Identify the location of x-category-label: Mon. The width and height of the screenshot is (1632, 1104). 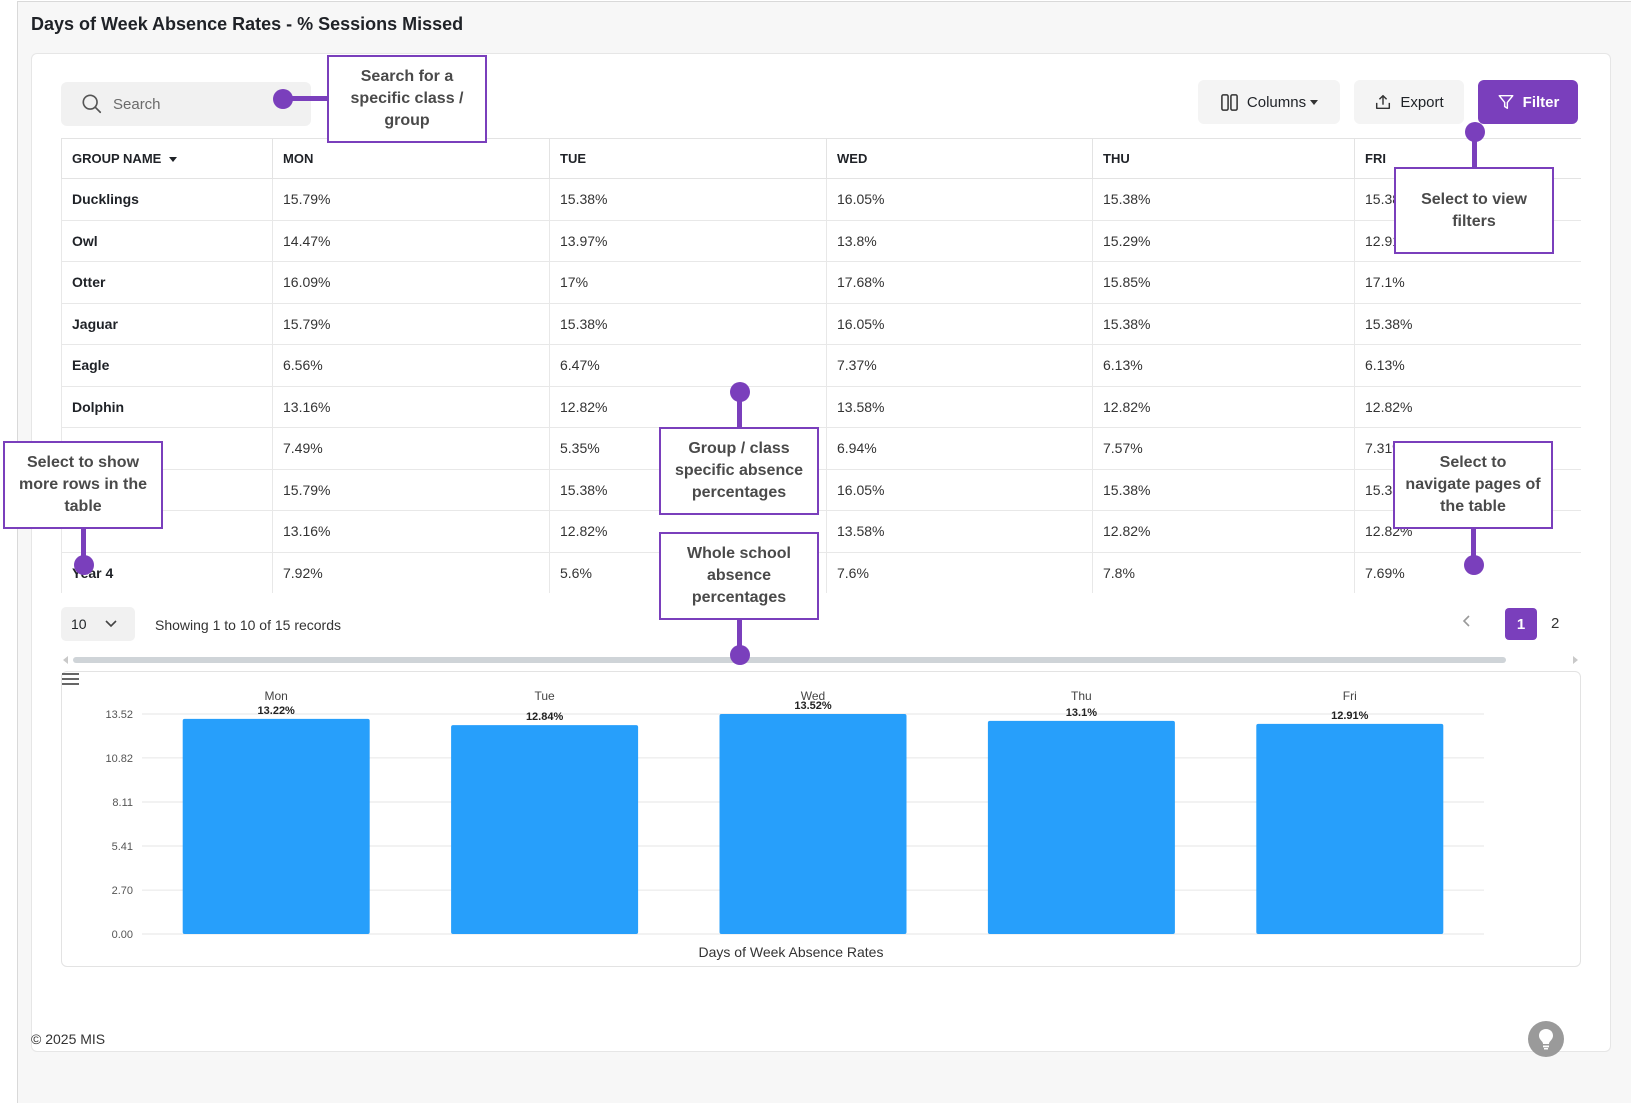
(276, 696).